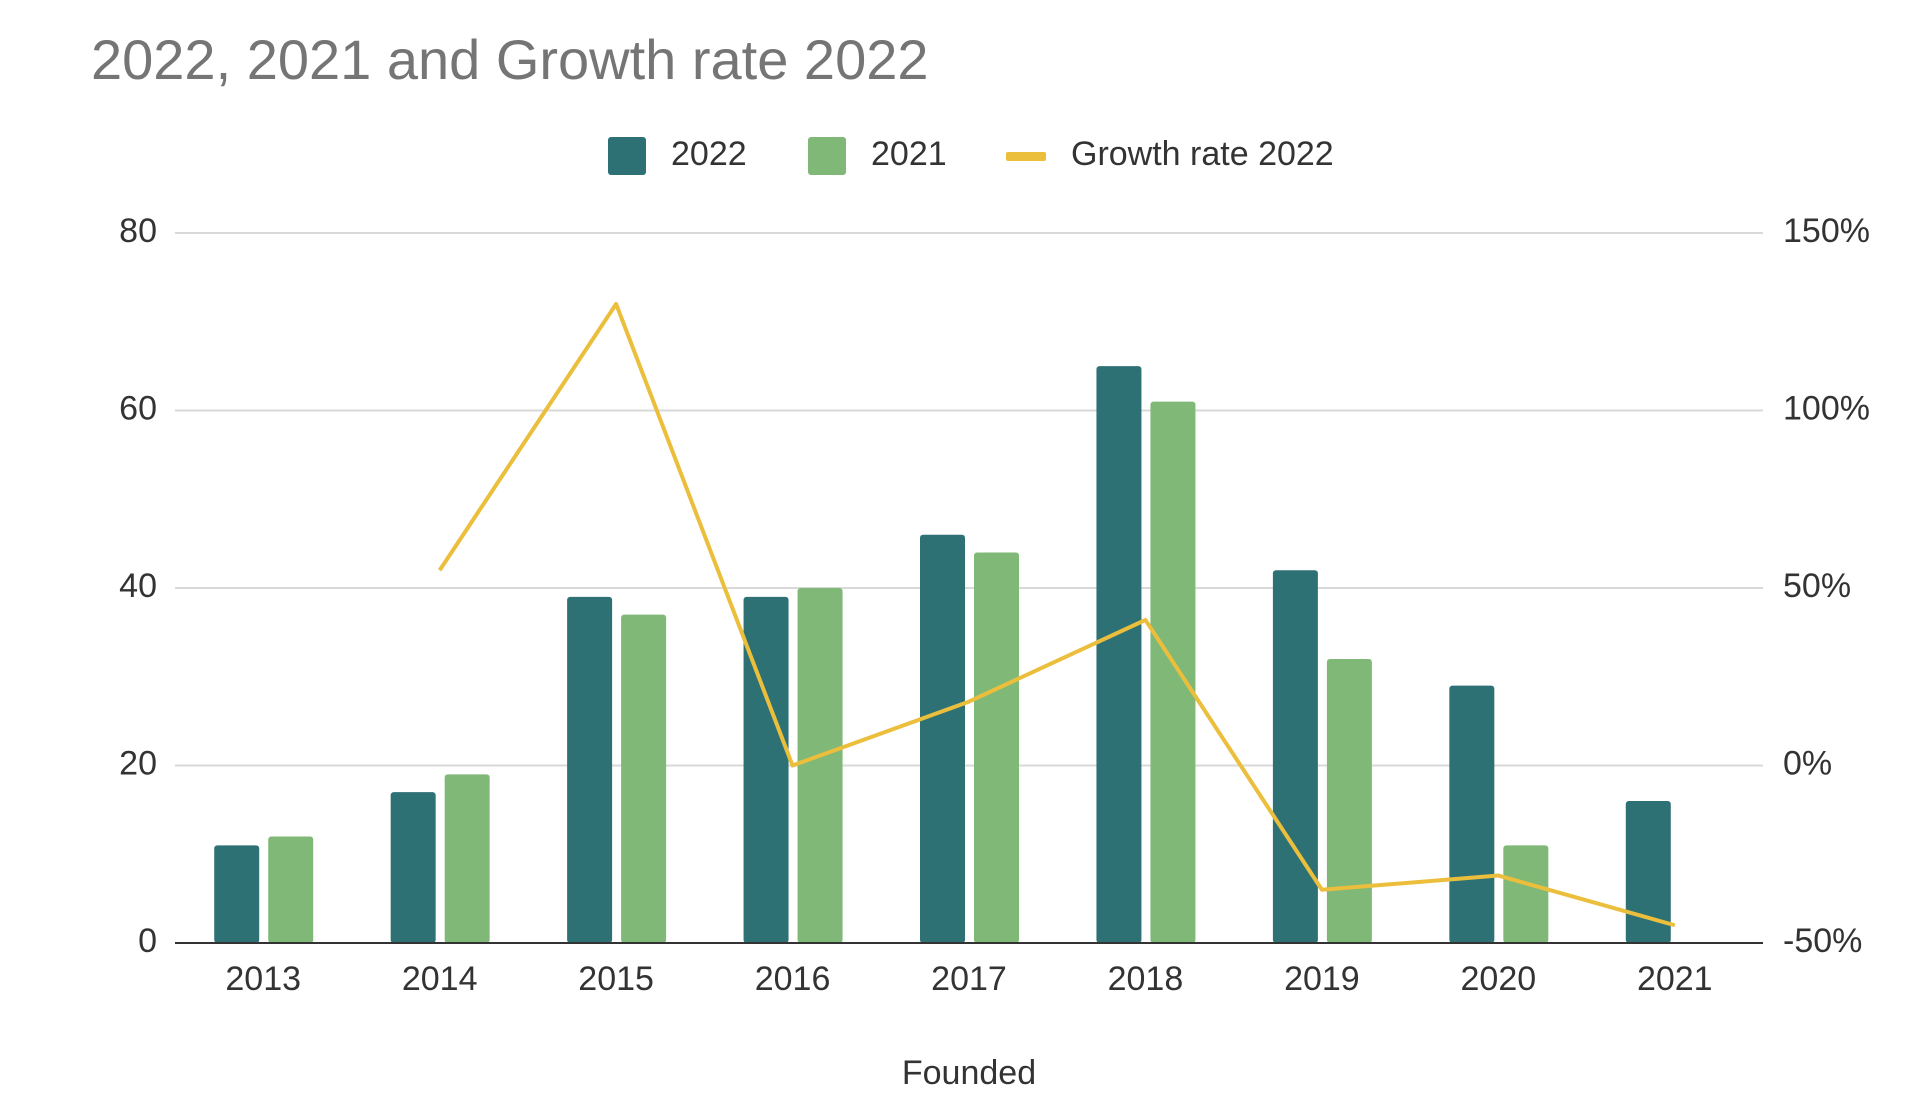 The height and width of the screenshot is (1118, 1920). I want to click on x-tick-label: 2019, so click(1322, 979).